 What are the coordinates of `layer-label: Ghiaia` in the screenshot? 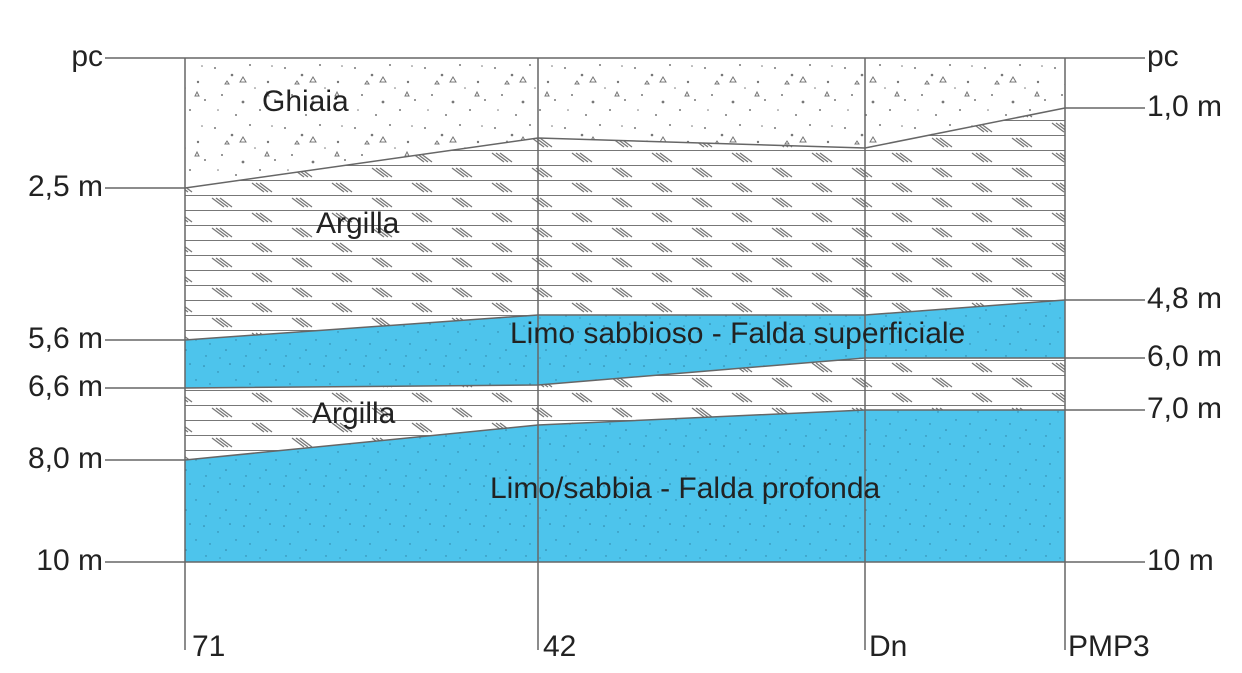 It's located at (305, 101).